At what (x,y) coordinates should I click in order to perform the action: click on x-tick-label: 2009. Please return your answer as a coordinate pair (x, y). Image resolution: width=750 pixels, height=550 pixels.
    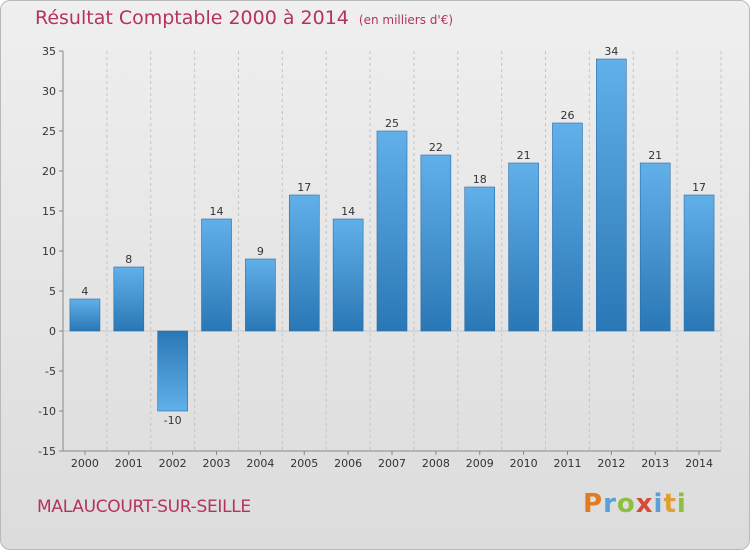
    Looking at the image, I should click on (480, 463).